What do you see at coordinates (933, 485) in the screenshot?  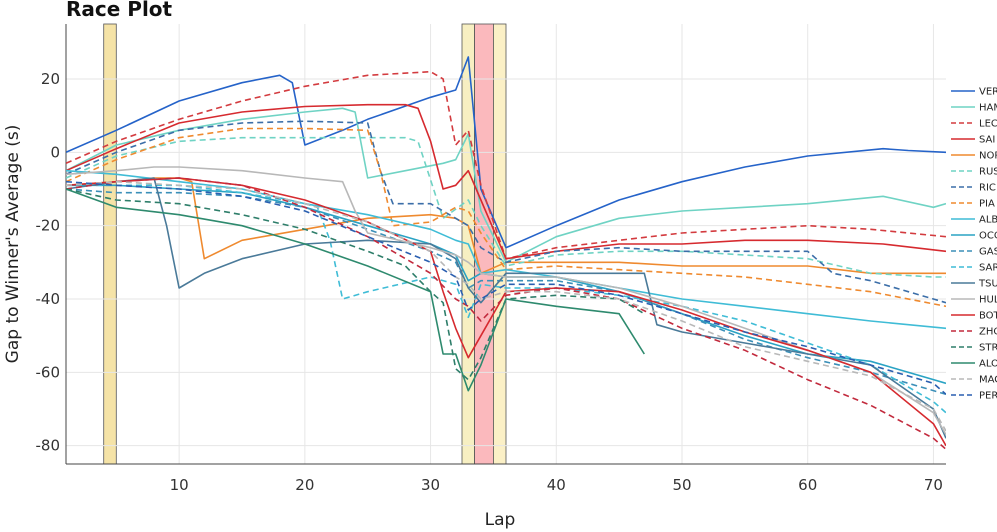 I see `x-tick-label-70: 70` at bounding box center [933, 485].